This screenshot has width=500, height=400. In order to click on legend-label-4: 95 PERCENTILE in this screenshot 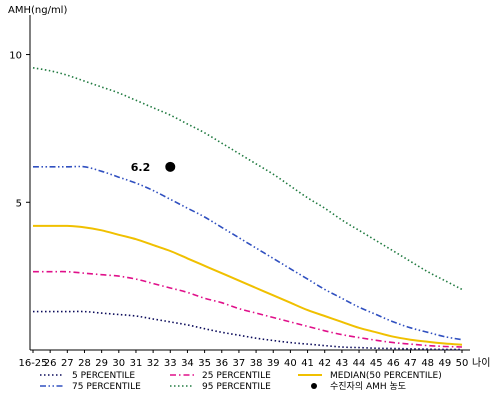, I will do `click(236, 387)`.